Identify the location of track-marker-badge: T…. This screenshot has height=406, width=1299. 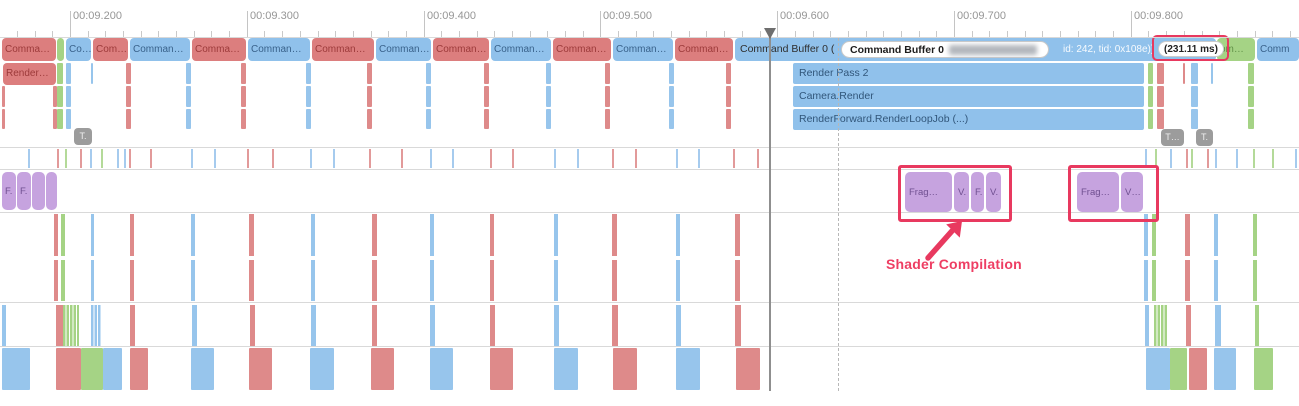
(1172, 137).